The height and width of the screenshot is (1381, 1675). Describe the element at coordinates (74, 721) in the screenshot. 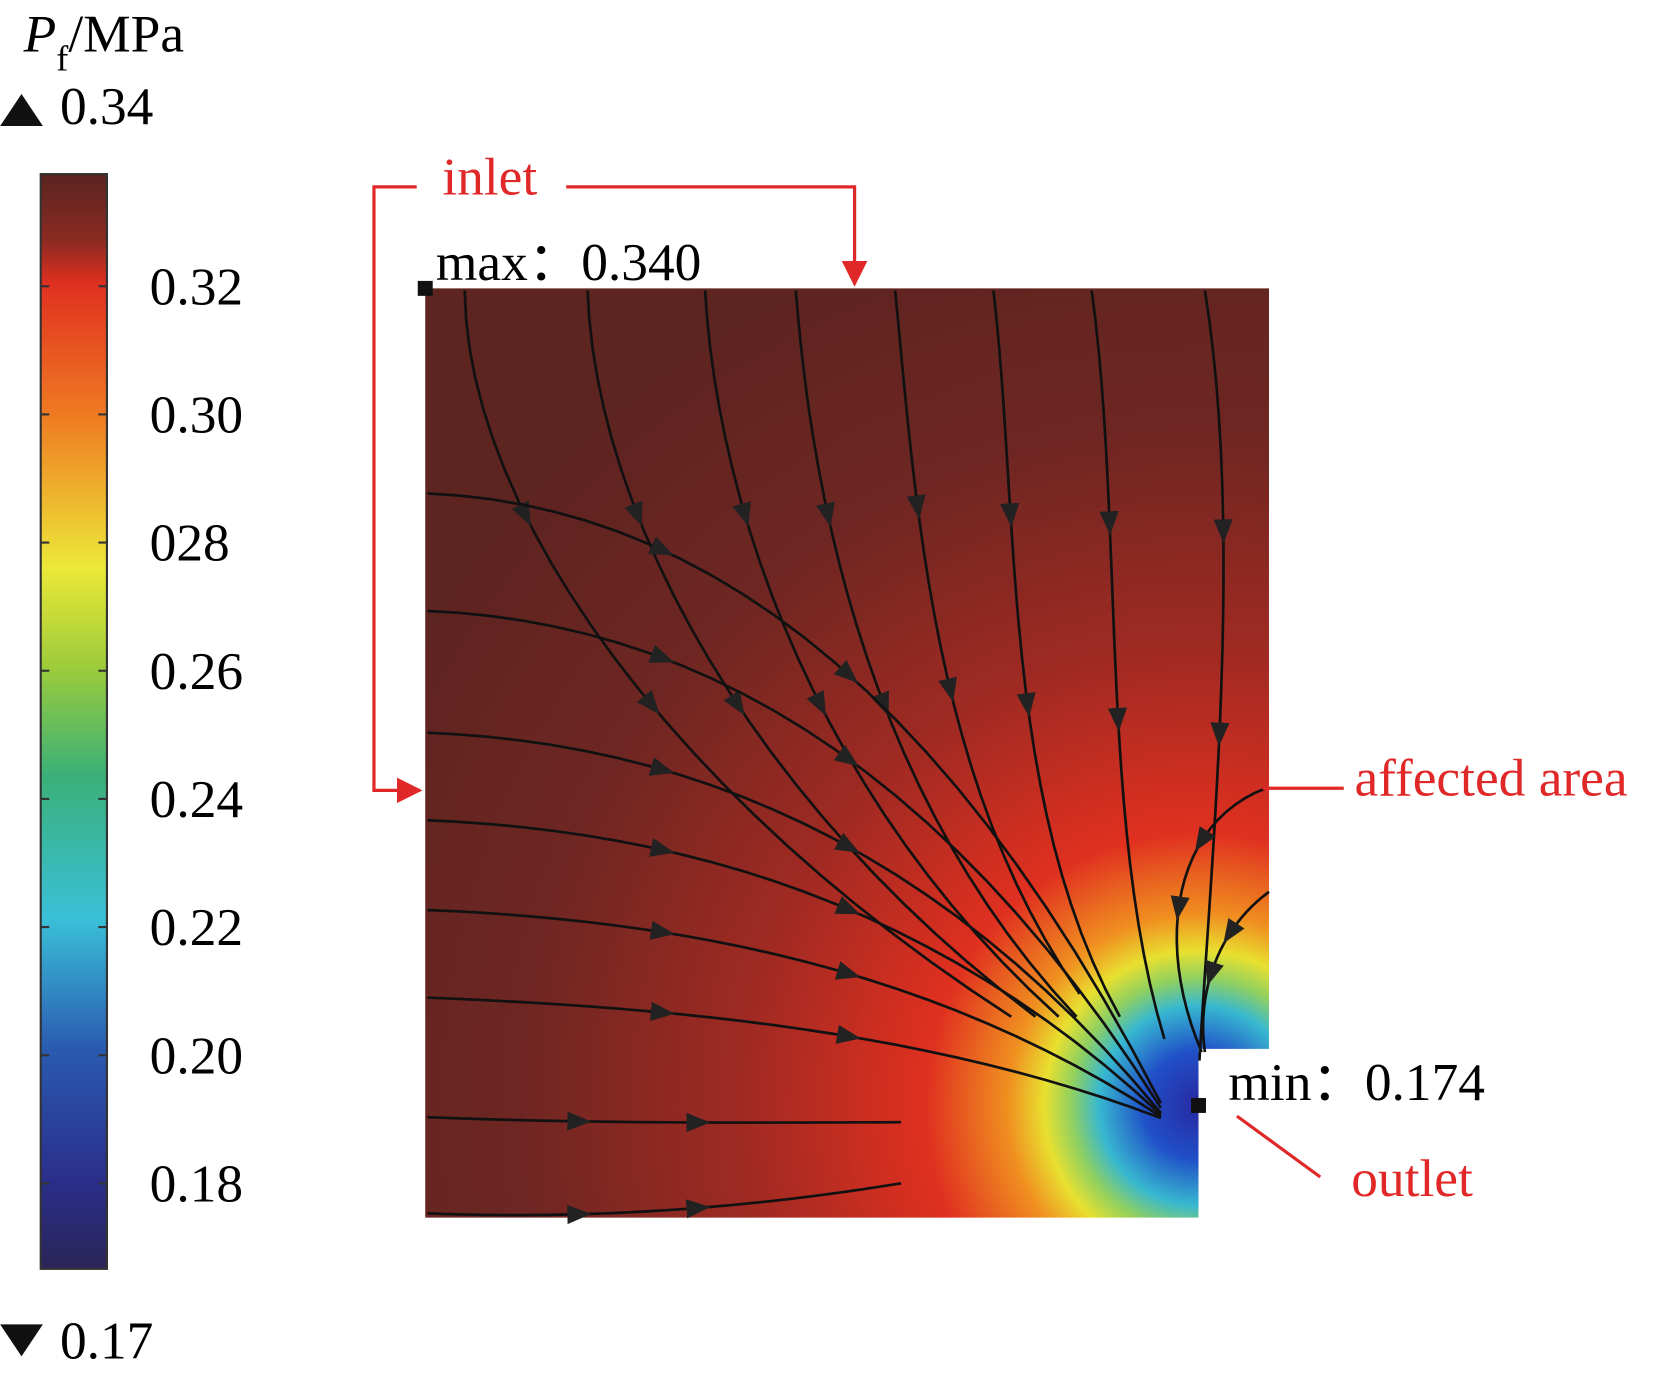

I see `colorbar` at that location.